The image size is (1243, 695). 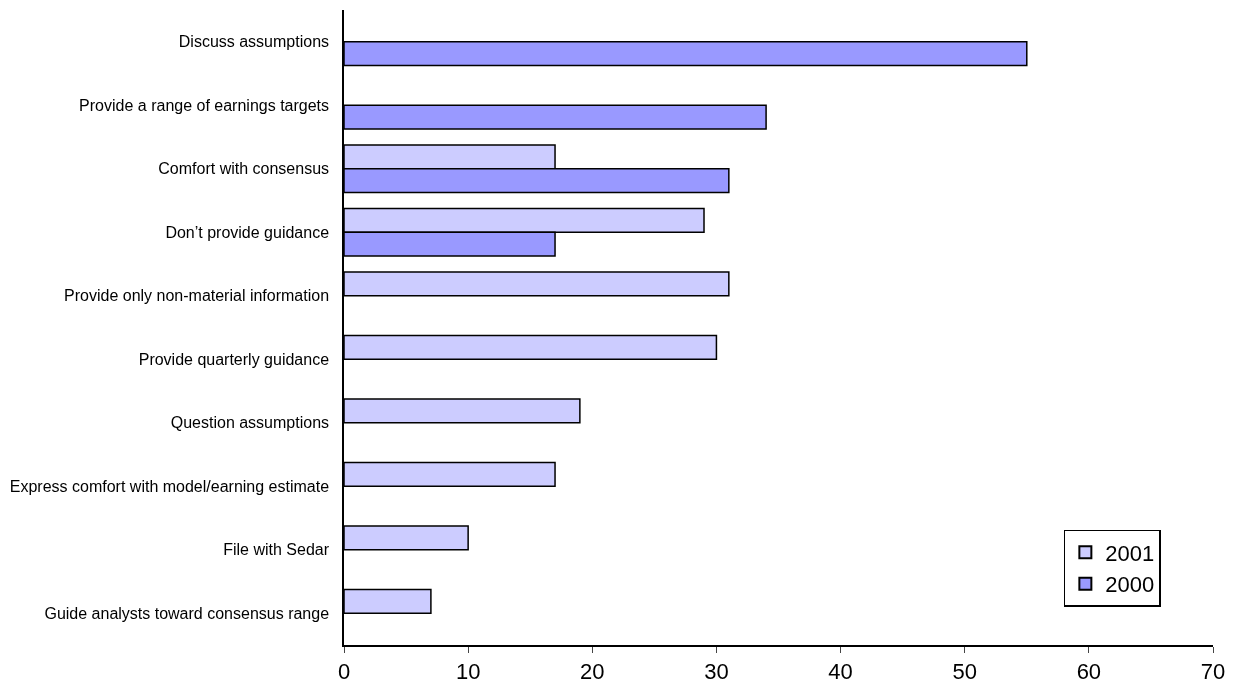 I want to click on x-tick-label: 0, so click(x=344, y=672).